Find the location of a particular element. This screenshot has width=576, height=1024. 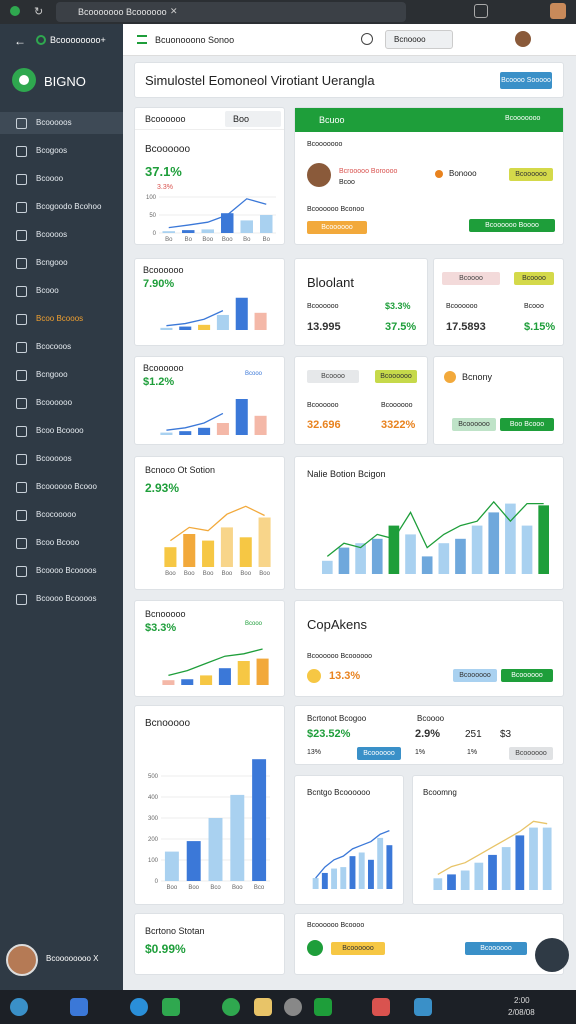

tag: Bcooo is located at coordinates (254, 374).